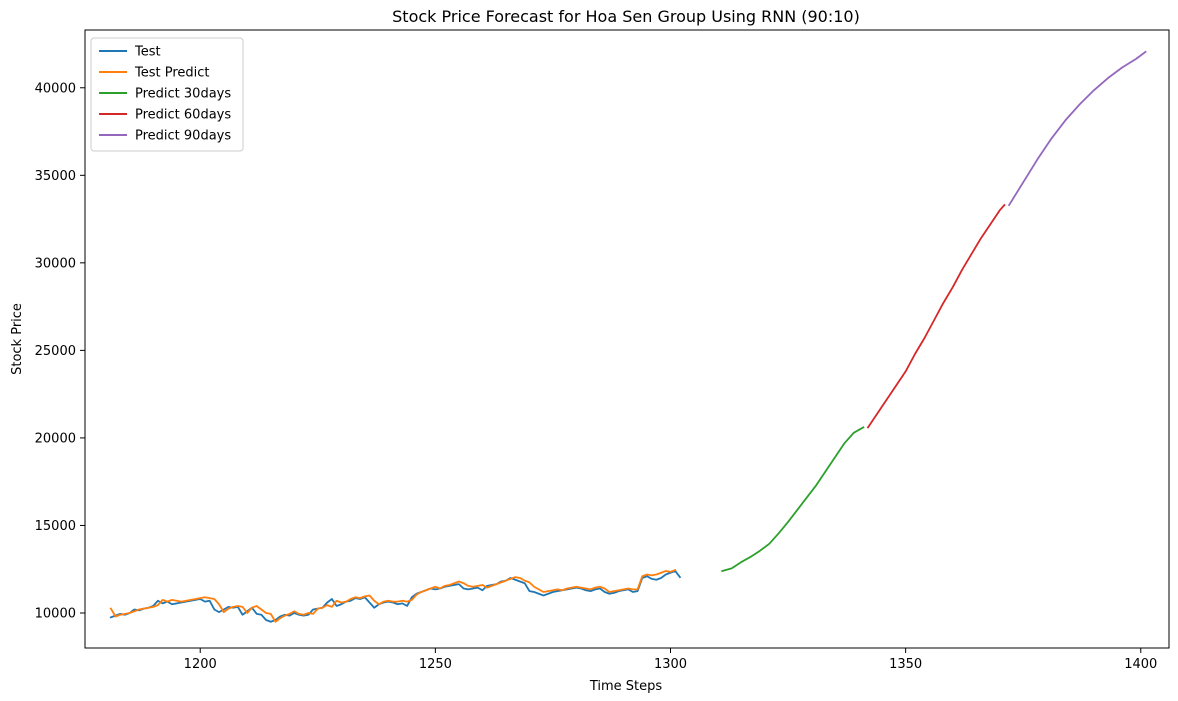 This screenshot has width=1178, height=701. I want to click on x-axis-ticks: 1200 1250 1300 1350 1400, so click(670, 660).